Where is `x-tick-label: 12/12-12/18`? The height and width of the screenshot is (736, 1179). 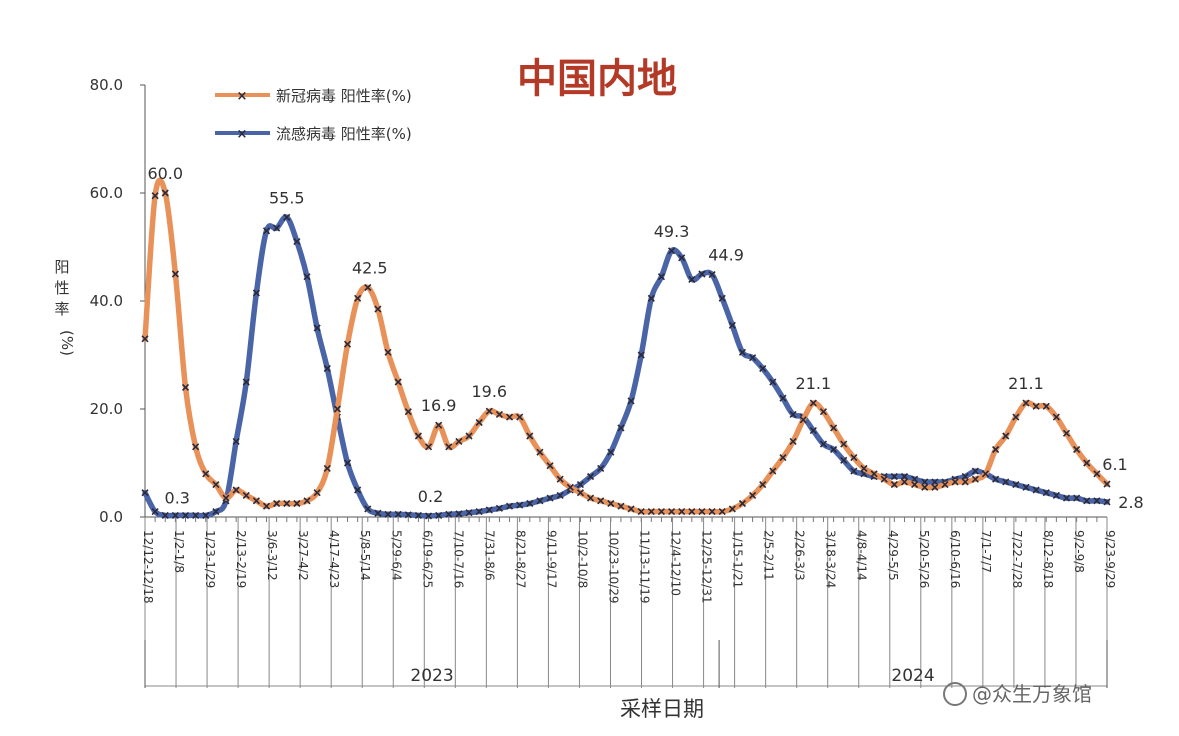 x-tick-label: 12/12-12/18 is located at coordinates (148, 567).